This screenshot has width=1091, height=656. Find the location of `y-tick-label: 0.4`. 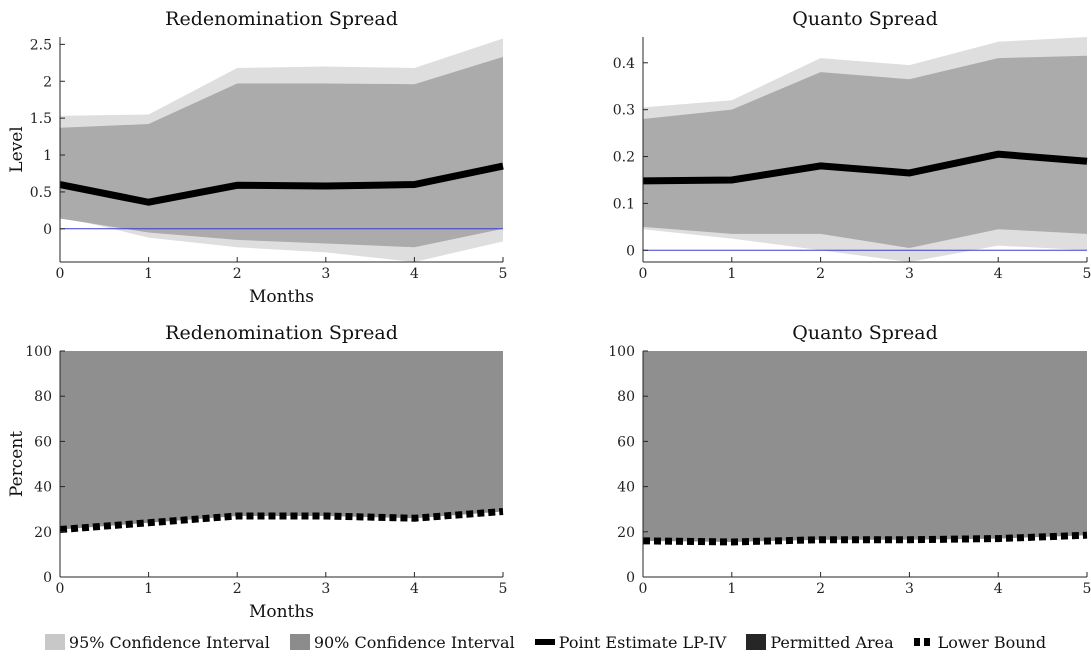

y-tick-label: 0.4 is located at coordinates (624, 64).